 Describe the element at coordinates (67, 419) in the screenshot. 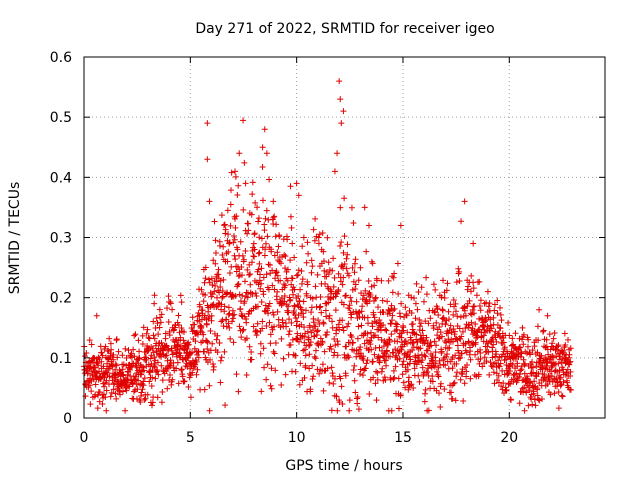

I see `y-tick-label: 0` at that location.